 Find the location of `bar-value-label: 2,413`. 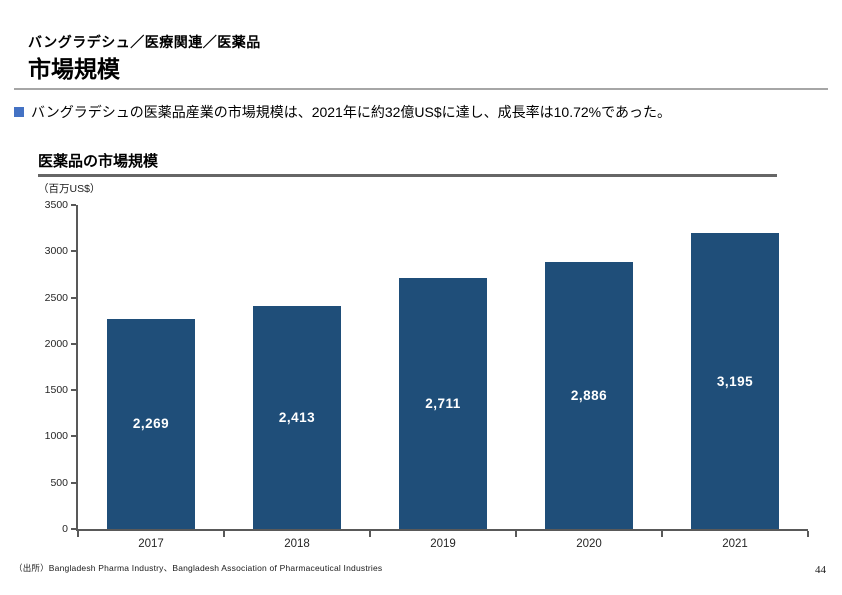

bar-value-label: 2,413 is located at coordinates (297, 417).